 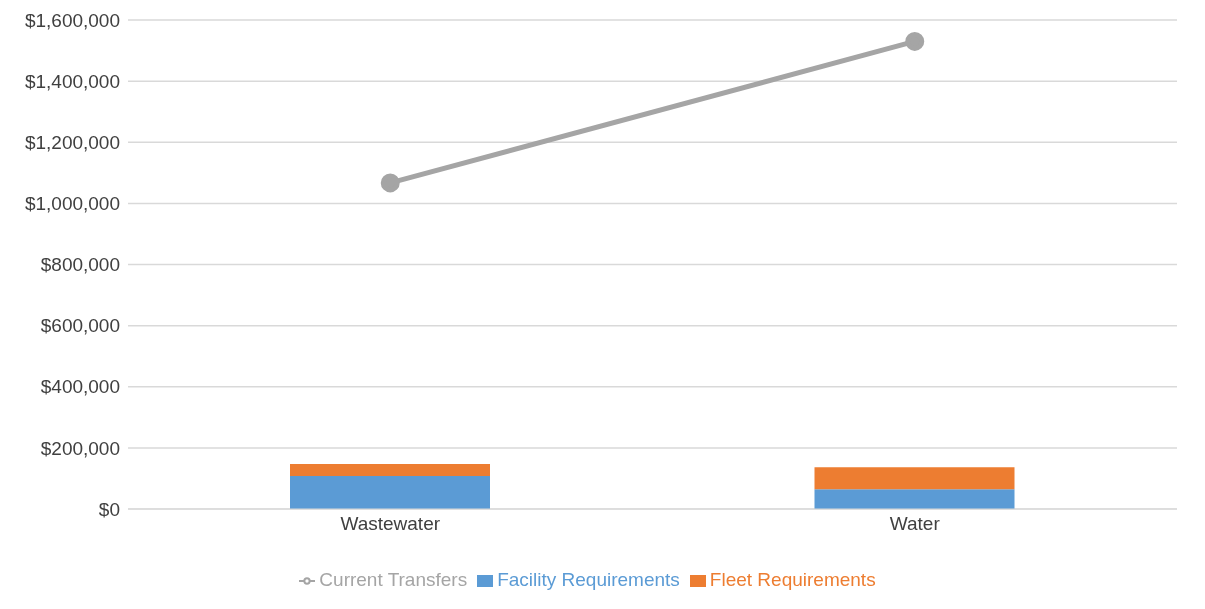 I want to click on x-tick-label: Water, so click(x=915, y=524).